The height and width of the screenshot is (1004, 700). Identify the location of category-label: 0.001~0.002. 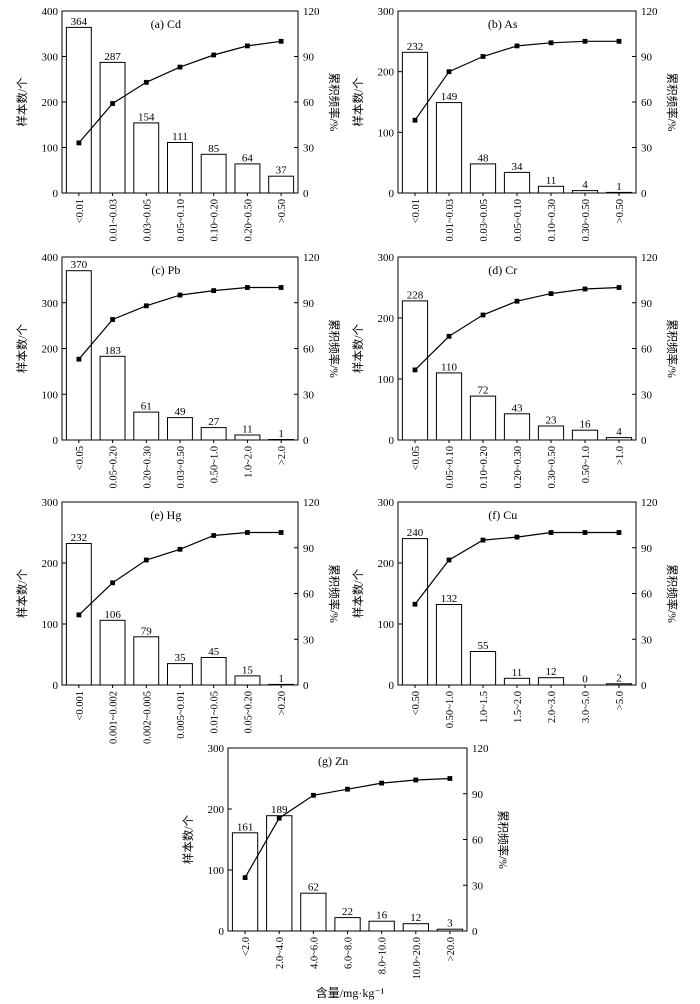
(114, 717).